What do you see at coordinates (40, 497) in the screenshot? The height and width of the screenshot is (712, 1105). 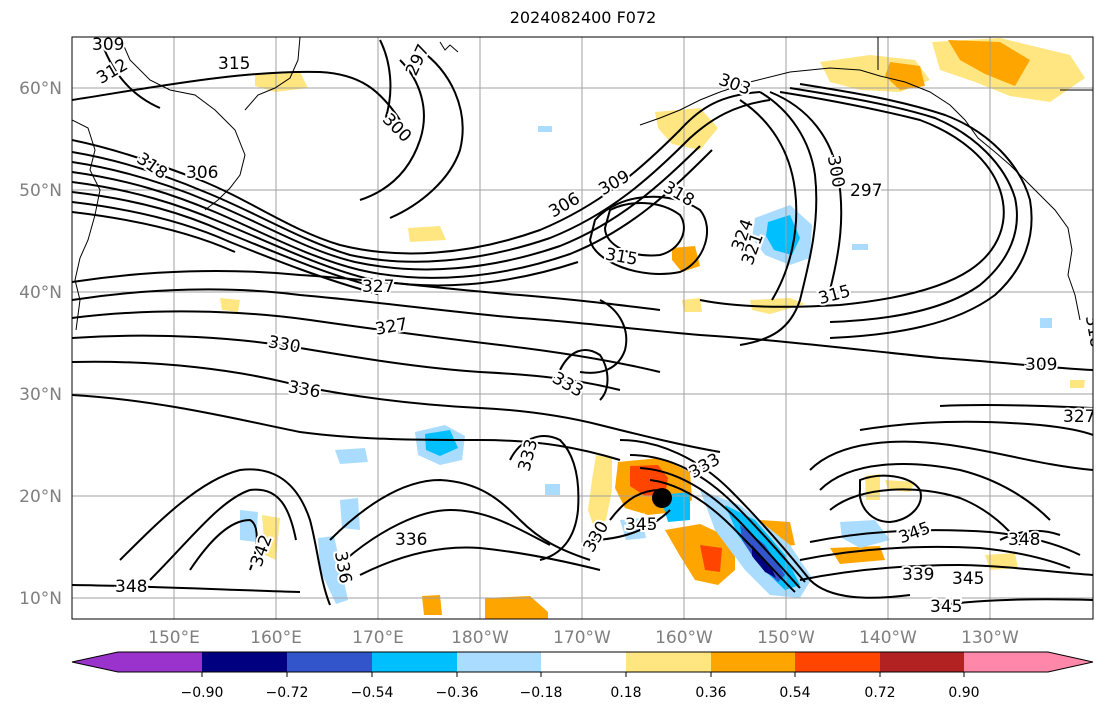 I see `lat-label: 20°N` at bounding box center [40, 497].